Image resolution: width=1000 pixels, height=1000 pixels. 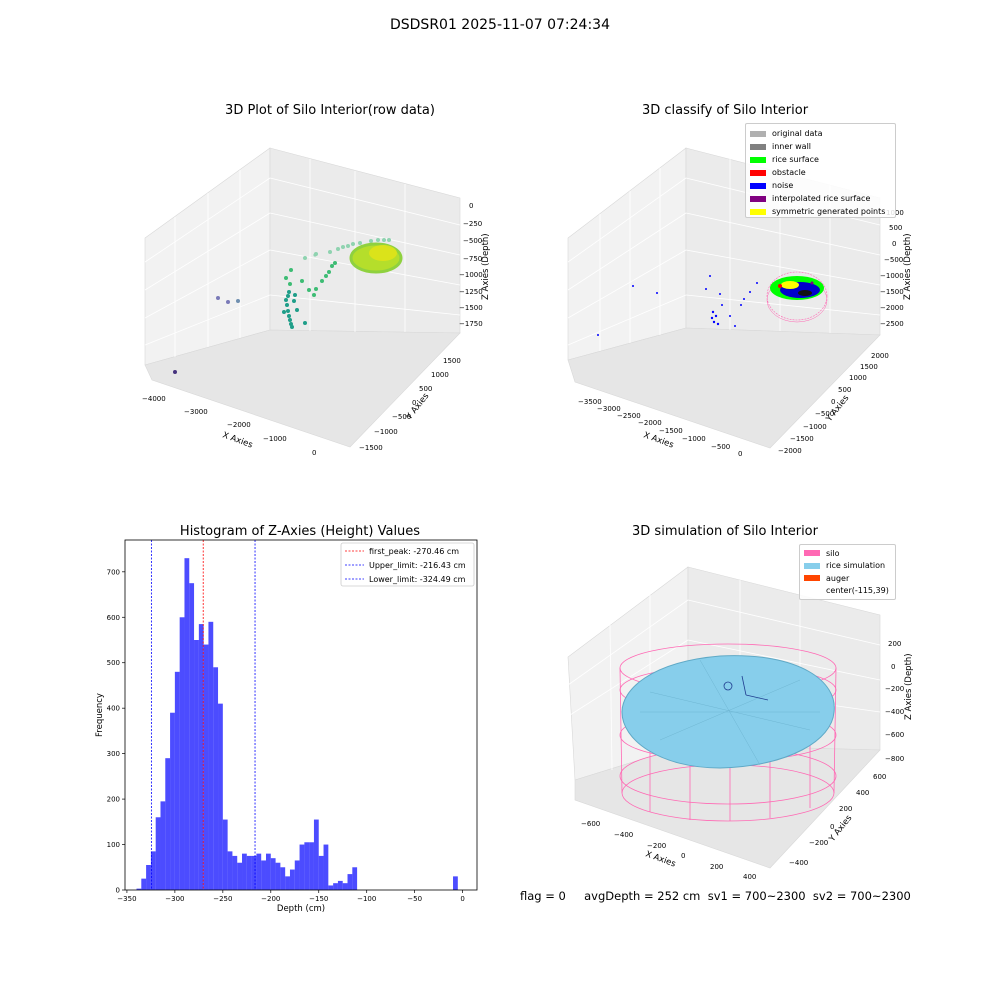 I want to click on histogram-ytick-label: 100, so click(x=113, y=845).